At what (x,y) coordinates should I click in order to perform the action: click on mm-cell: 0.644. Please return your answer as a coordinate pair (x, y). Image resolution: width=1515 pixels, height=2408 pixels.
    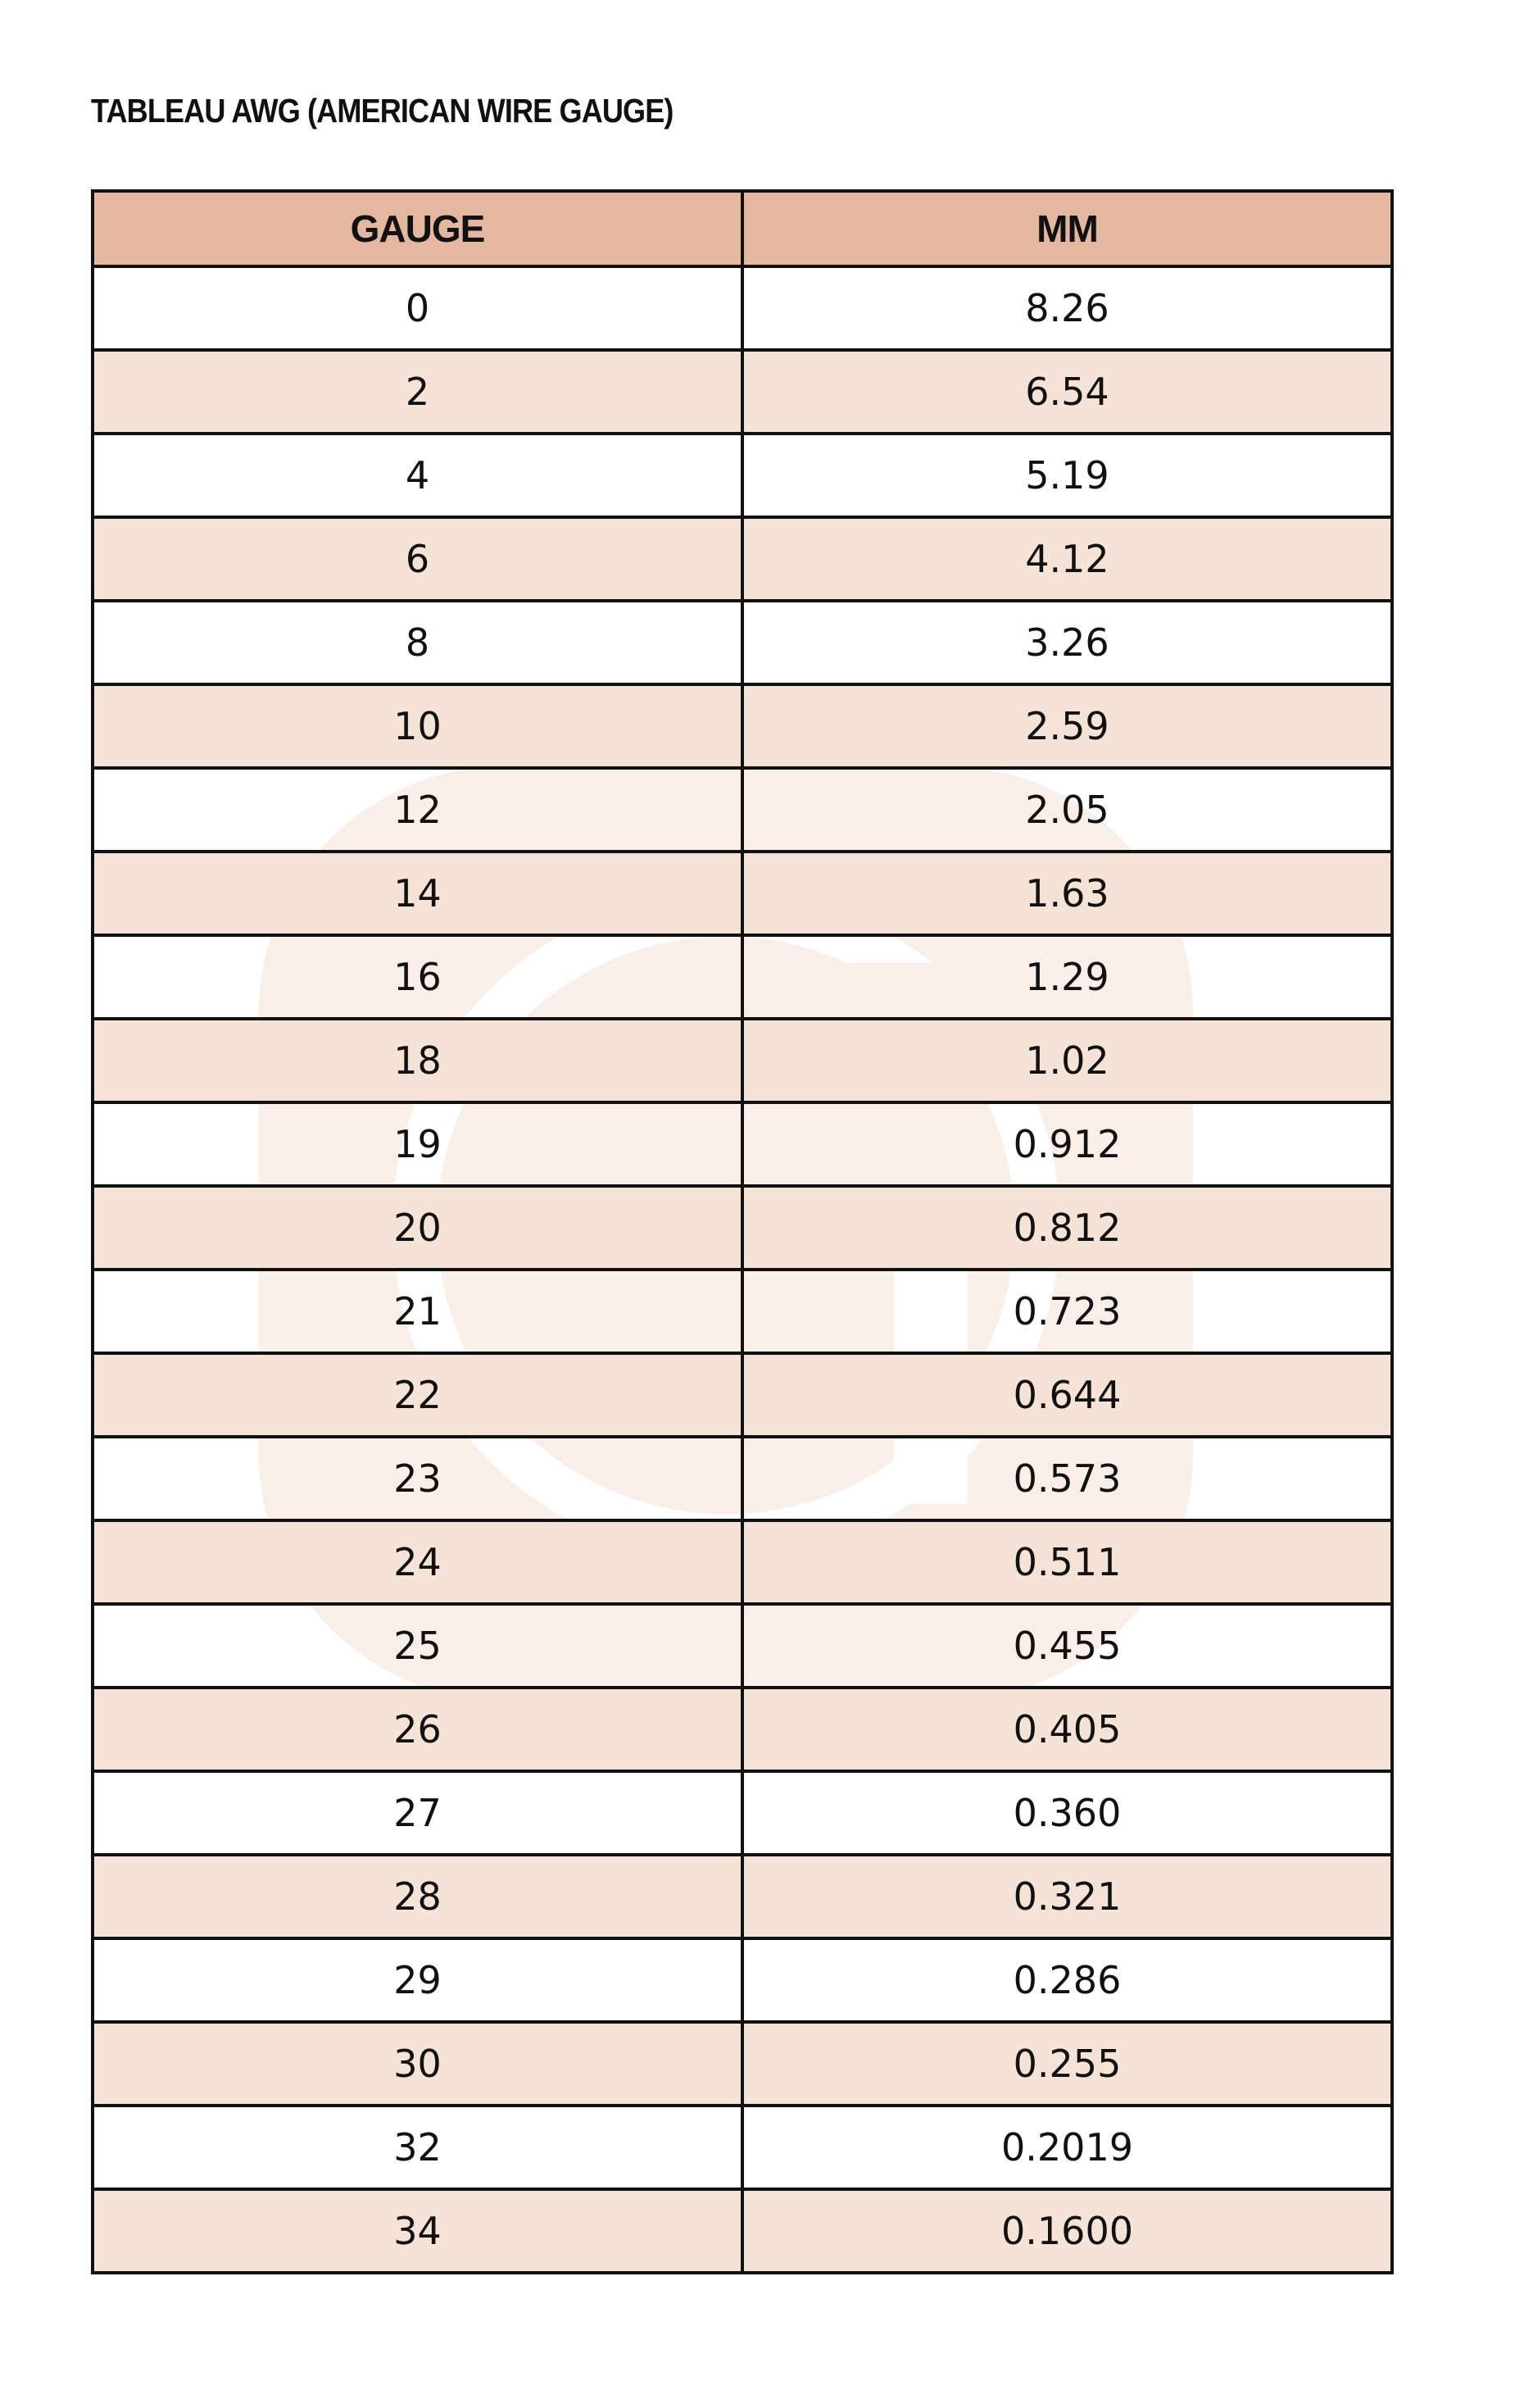
    Looking at the image, I should click on (1067, 1395).